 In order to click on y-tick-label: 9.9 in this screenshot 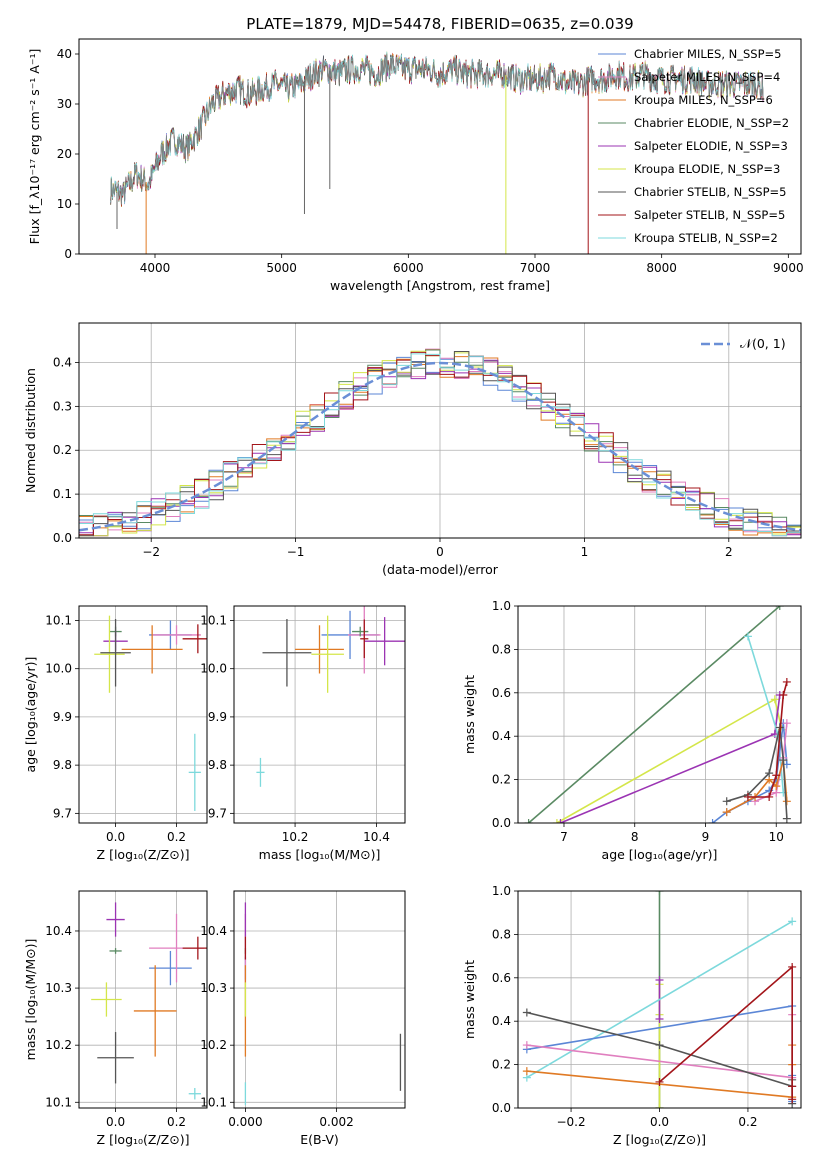, I will do `click(217, 717)`.